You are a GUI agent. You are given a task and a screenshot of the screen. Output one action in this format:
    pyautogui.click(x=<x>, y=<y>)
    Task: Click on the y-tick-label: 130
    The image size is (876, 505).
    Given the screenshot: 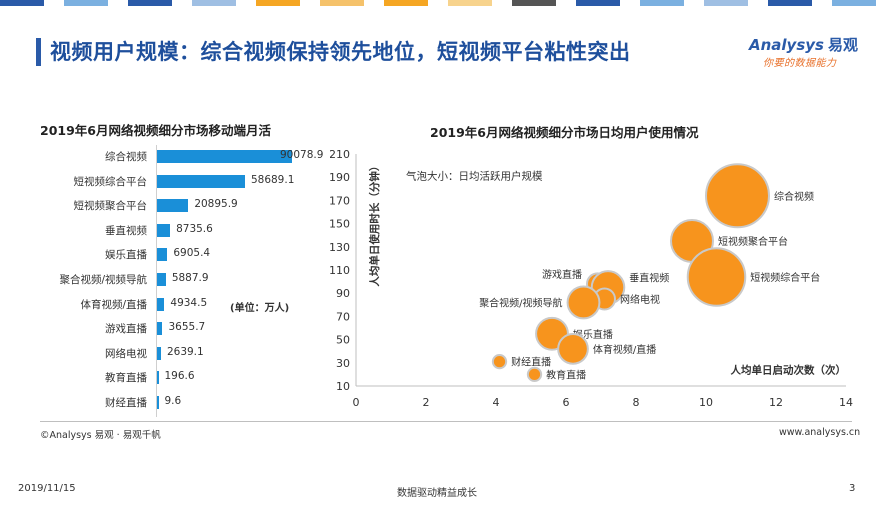 What is the action you would take?
    pyautogui.click(x=340, y=247)
    